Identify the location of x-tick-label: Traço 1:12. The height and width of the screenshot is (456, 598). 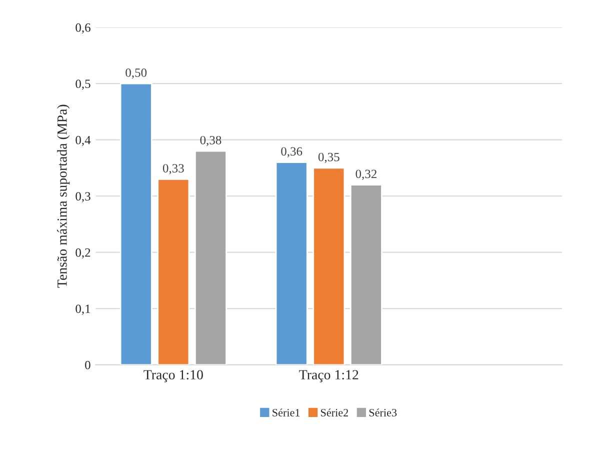
(328, 376).